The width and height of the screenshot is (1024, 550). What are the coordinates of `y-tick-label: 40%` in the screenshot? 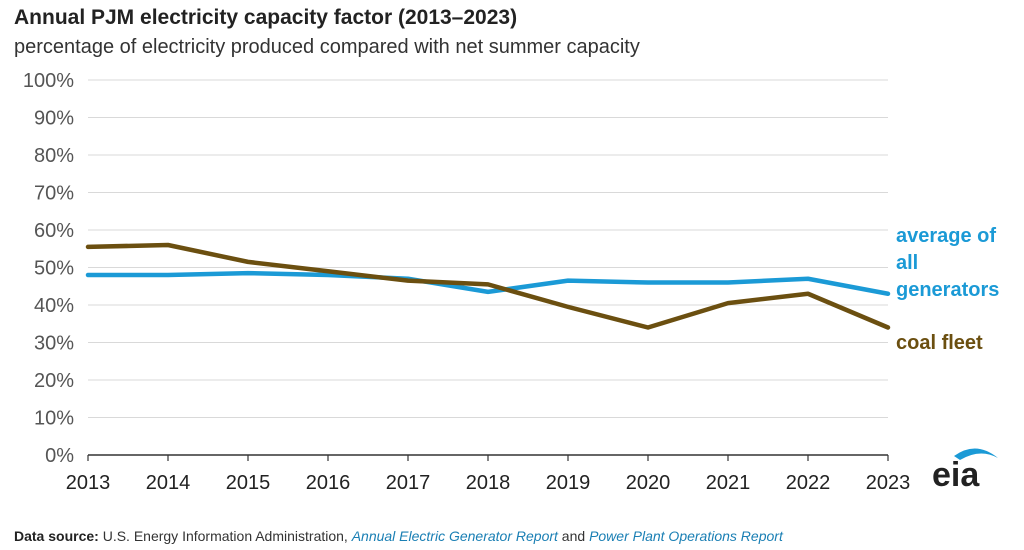 It's located at (54, 306).